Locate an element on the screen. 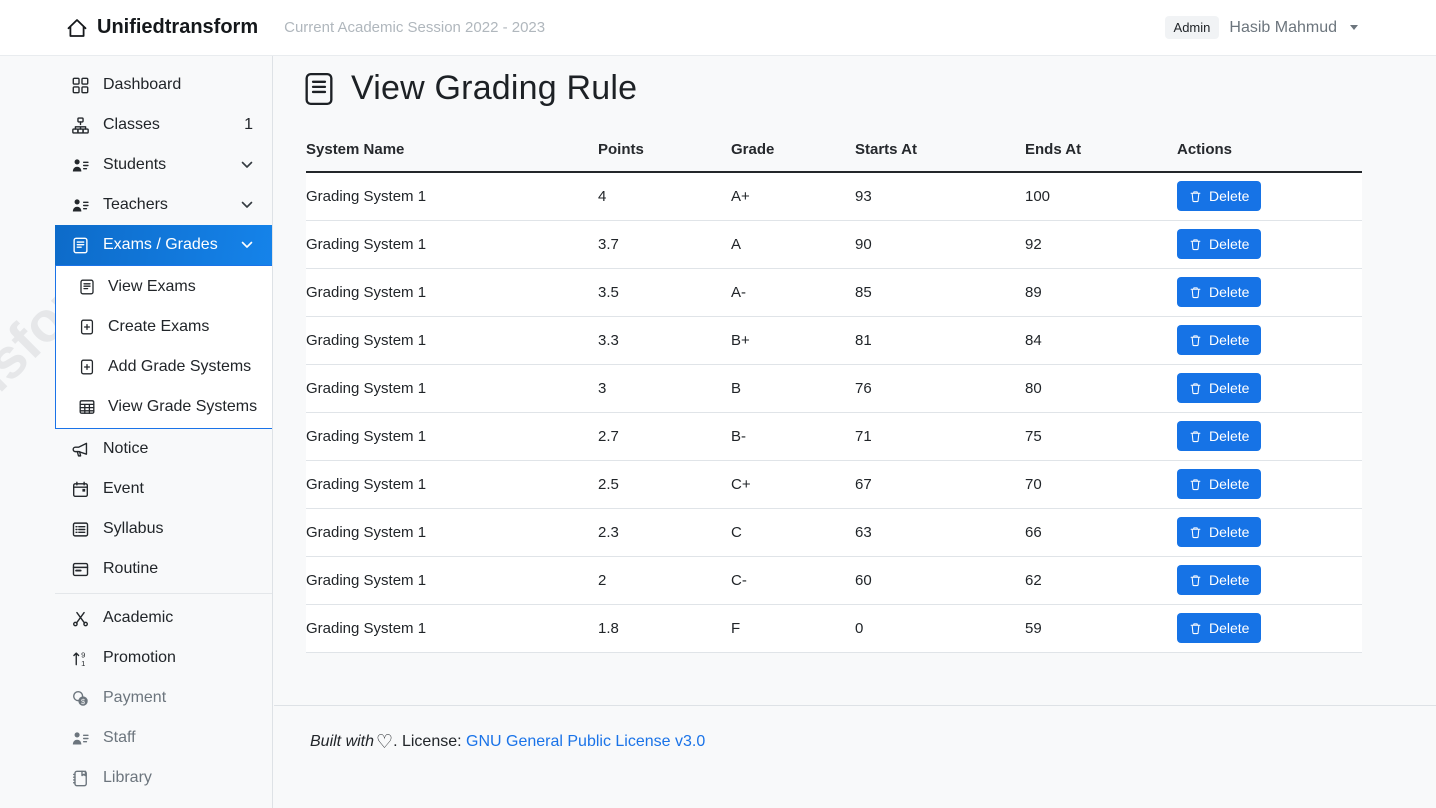 This screenshot has width=1436, height=808. license-link: GNU General Public License v3.0 is located at coordinates (586, 741).